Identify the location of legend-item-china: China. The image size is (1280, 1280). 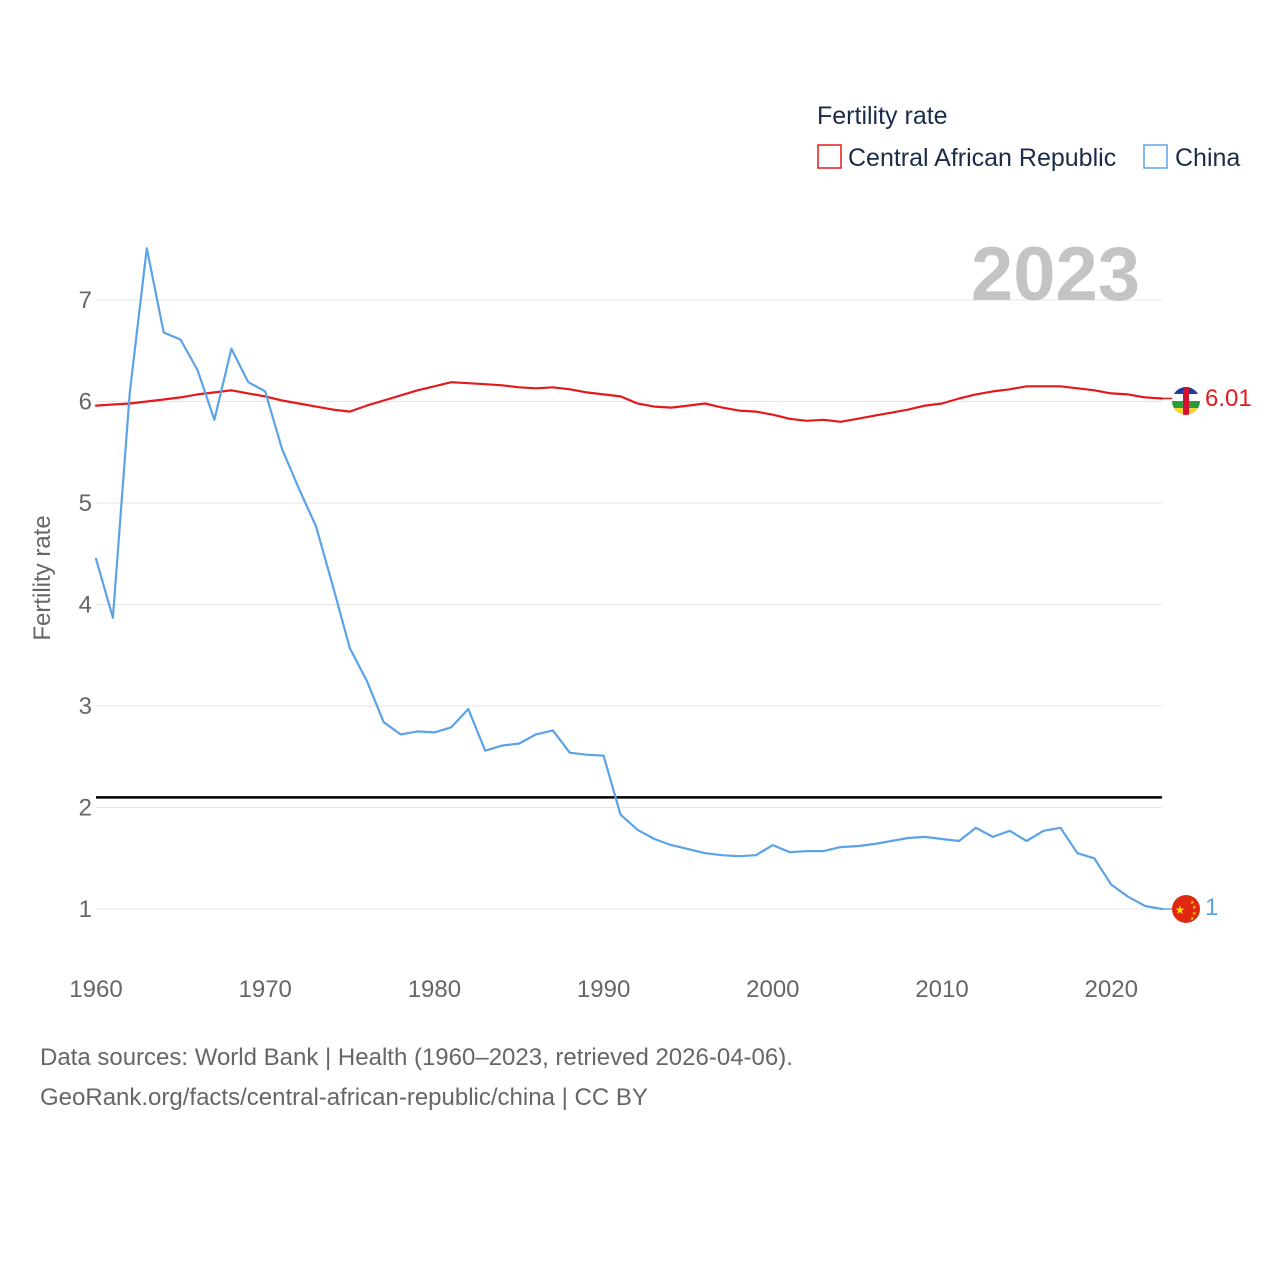
(1191, 158).